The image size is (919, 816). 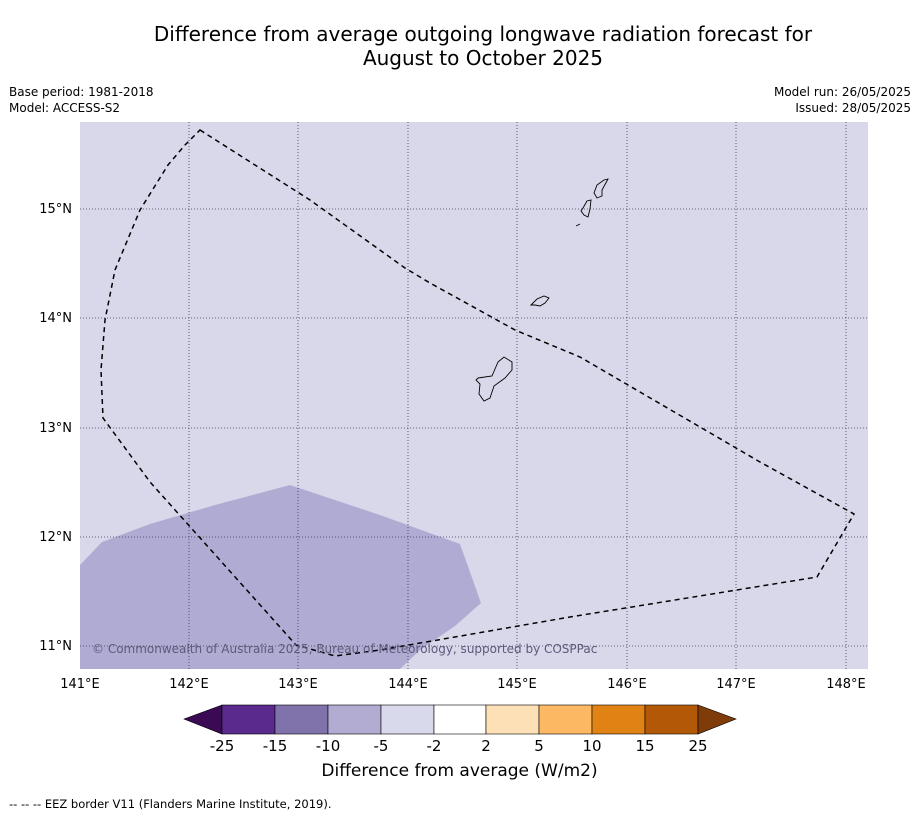 I want to click on lat-label-15n: 15°N, so click(x=55, y=209).